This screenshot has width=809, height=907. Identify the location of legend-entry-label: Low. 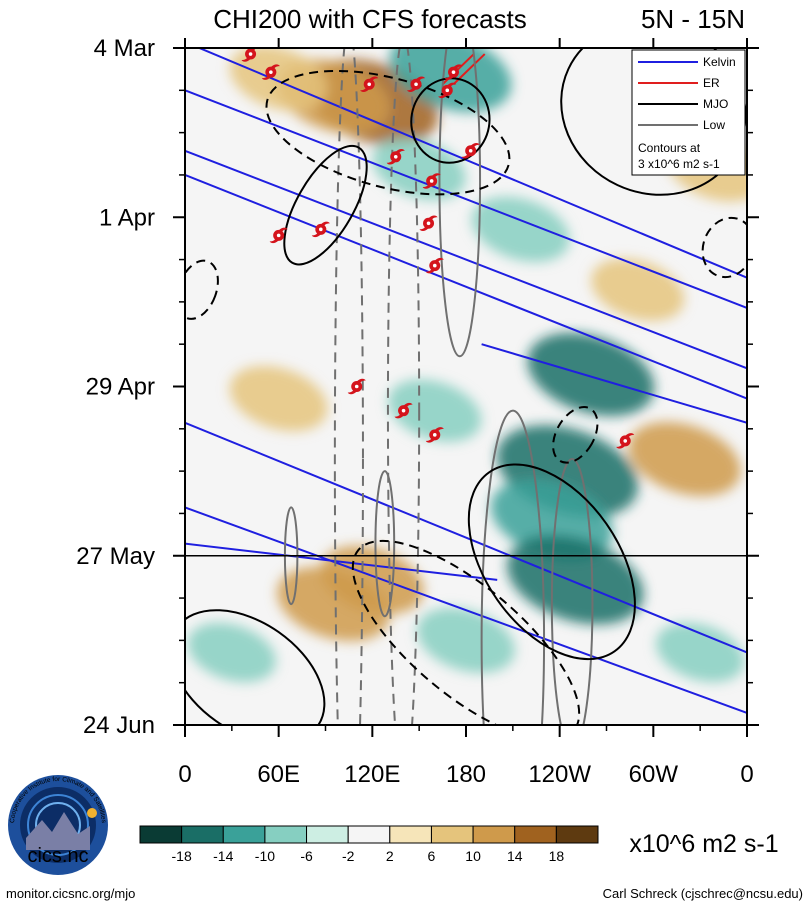
(714, 125).